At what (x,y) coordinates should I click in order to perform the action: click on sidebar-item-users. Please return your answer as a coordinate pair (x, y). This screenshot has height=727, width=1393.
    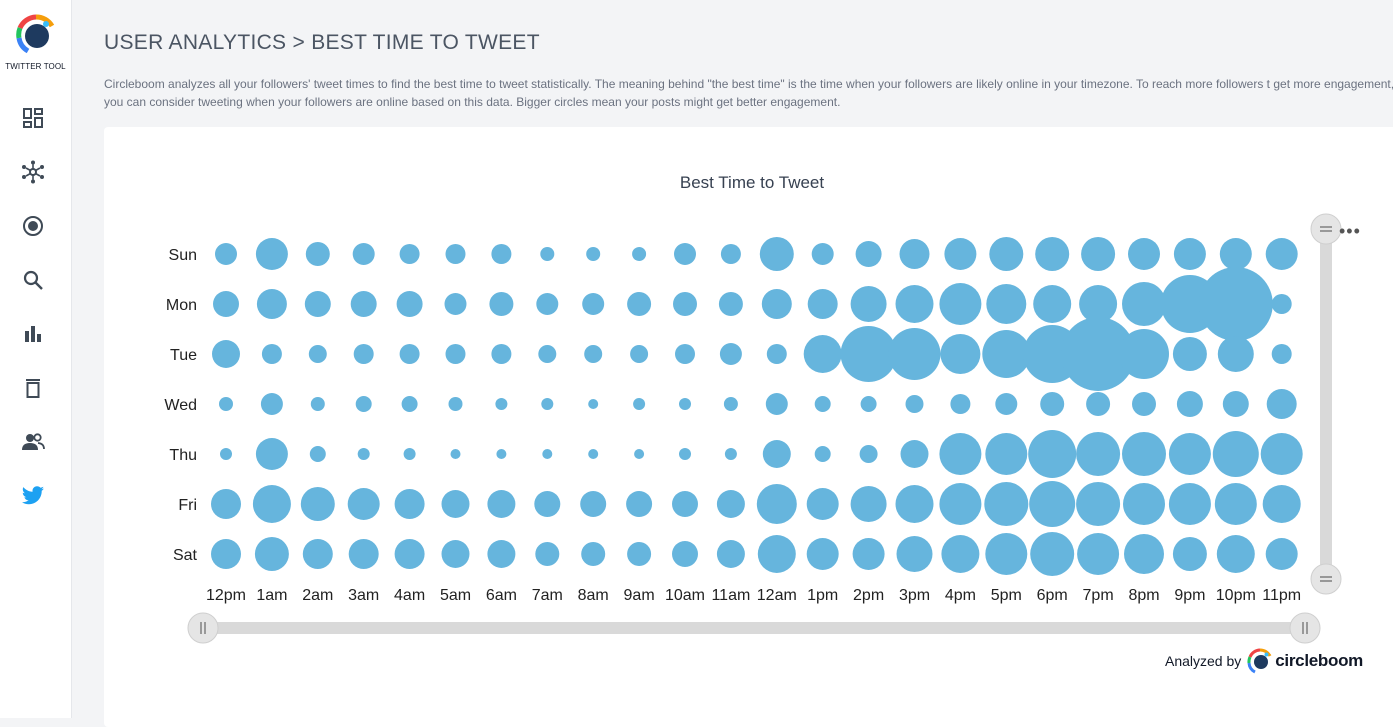
    Looking at the image, I should click on (33, 442).